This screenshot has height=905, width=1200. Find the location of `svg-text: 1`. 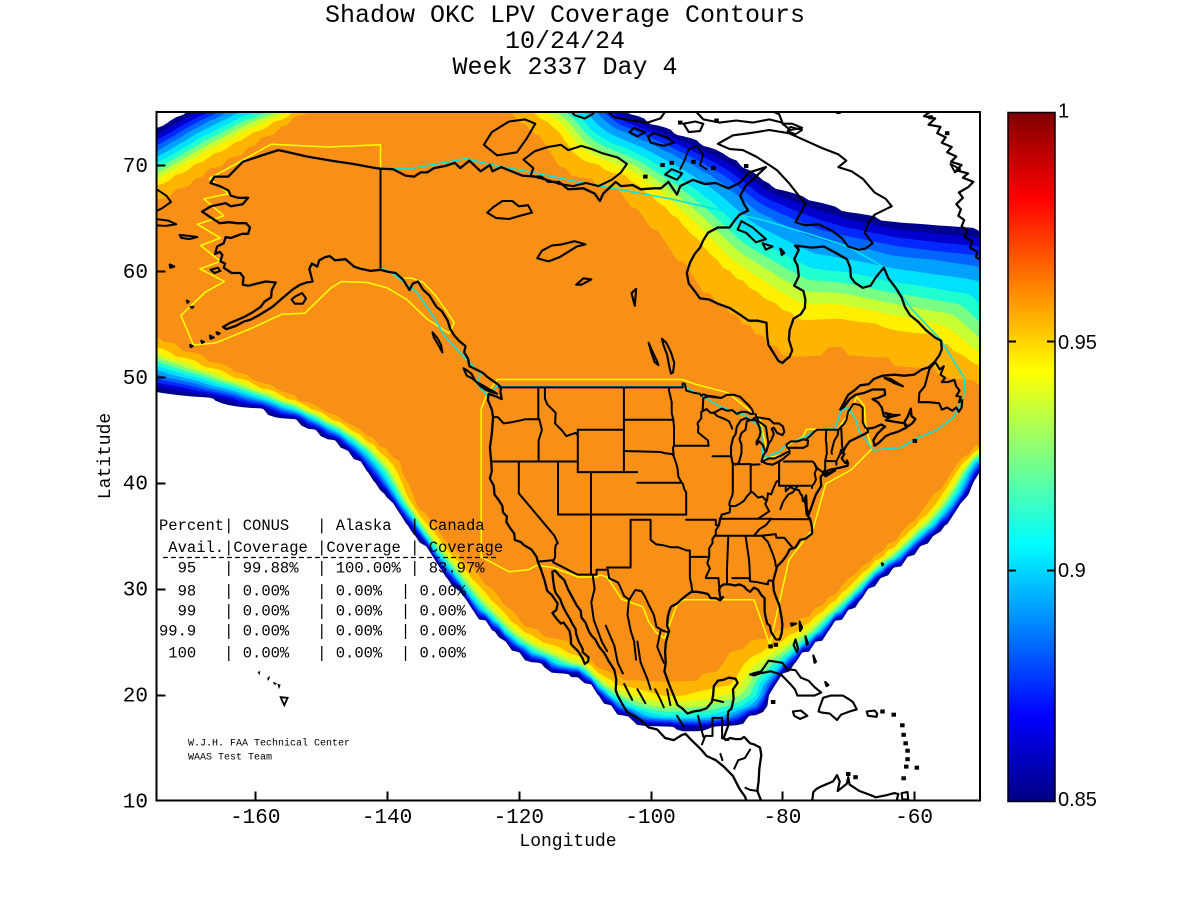

svg-text: 1 is located at coordinates (1063, 112).